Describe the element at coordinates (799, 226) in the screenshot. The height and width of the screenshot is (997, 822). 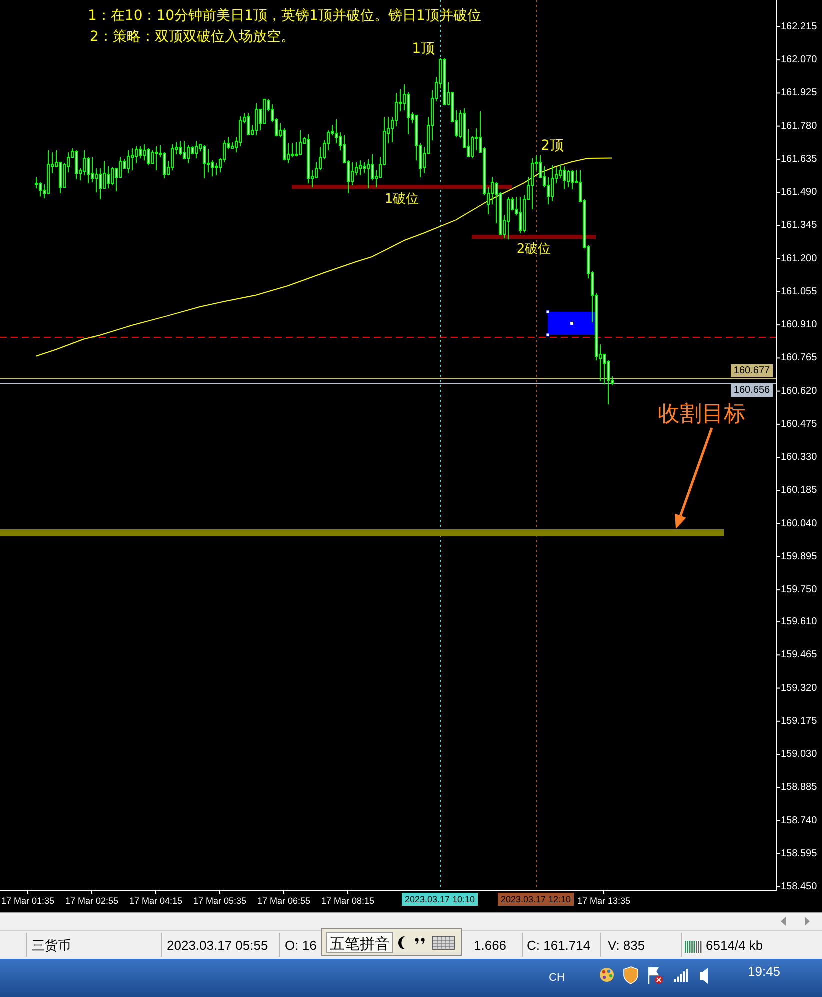
I see `y-tick-label: 161.345` at that location.